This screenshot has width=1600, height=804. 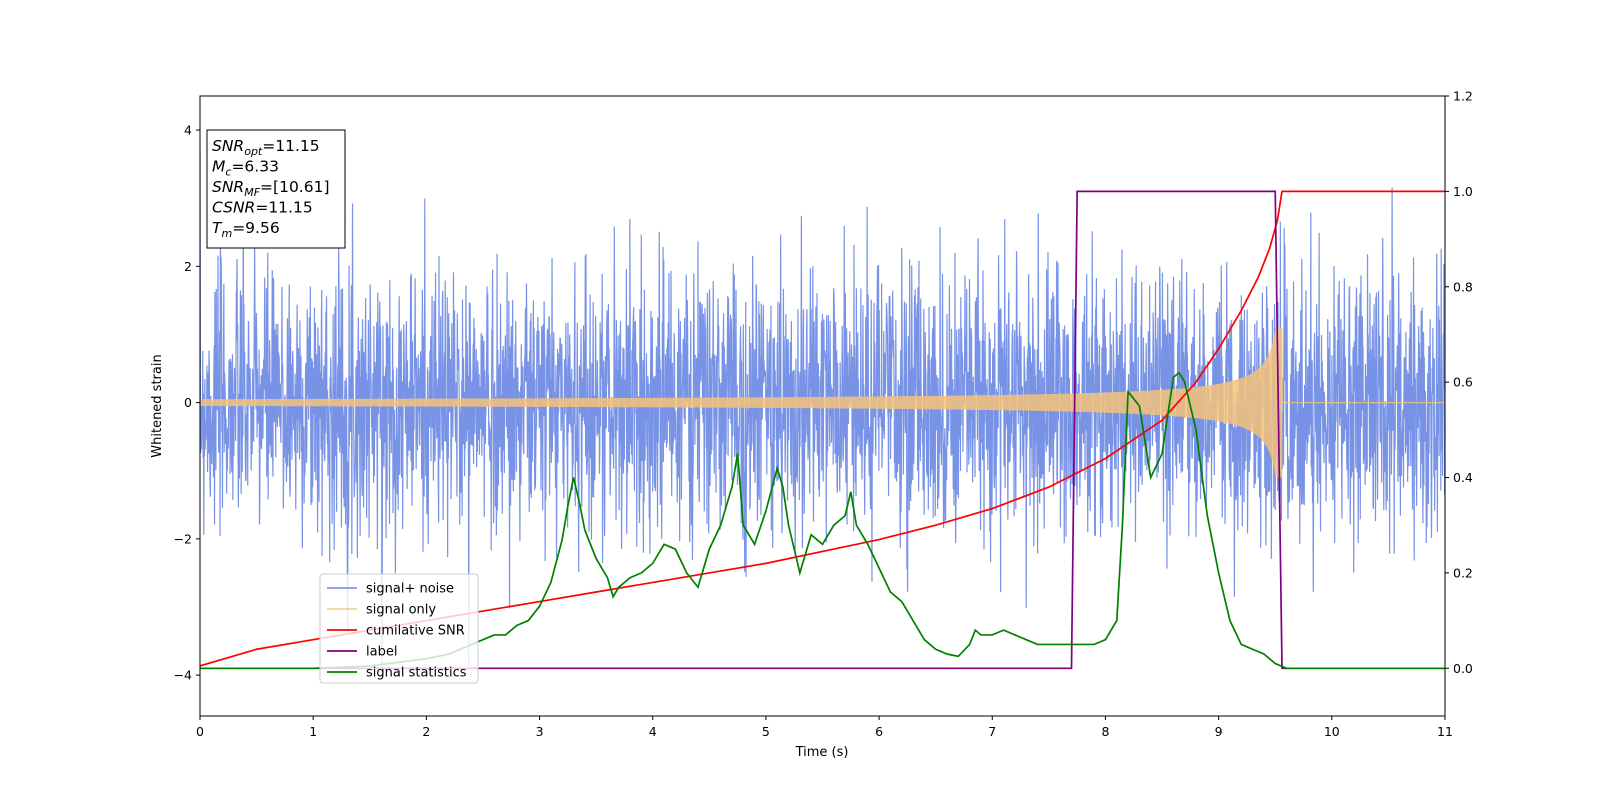 What do you see at coordinates (188, 266) in the screenshot?
I see `y-left-tick-label: 2` at bounding box center [188, 266].